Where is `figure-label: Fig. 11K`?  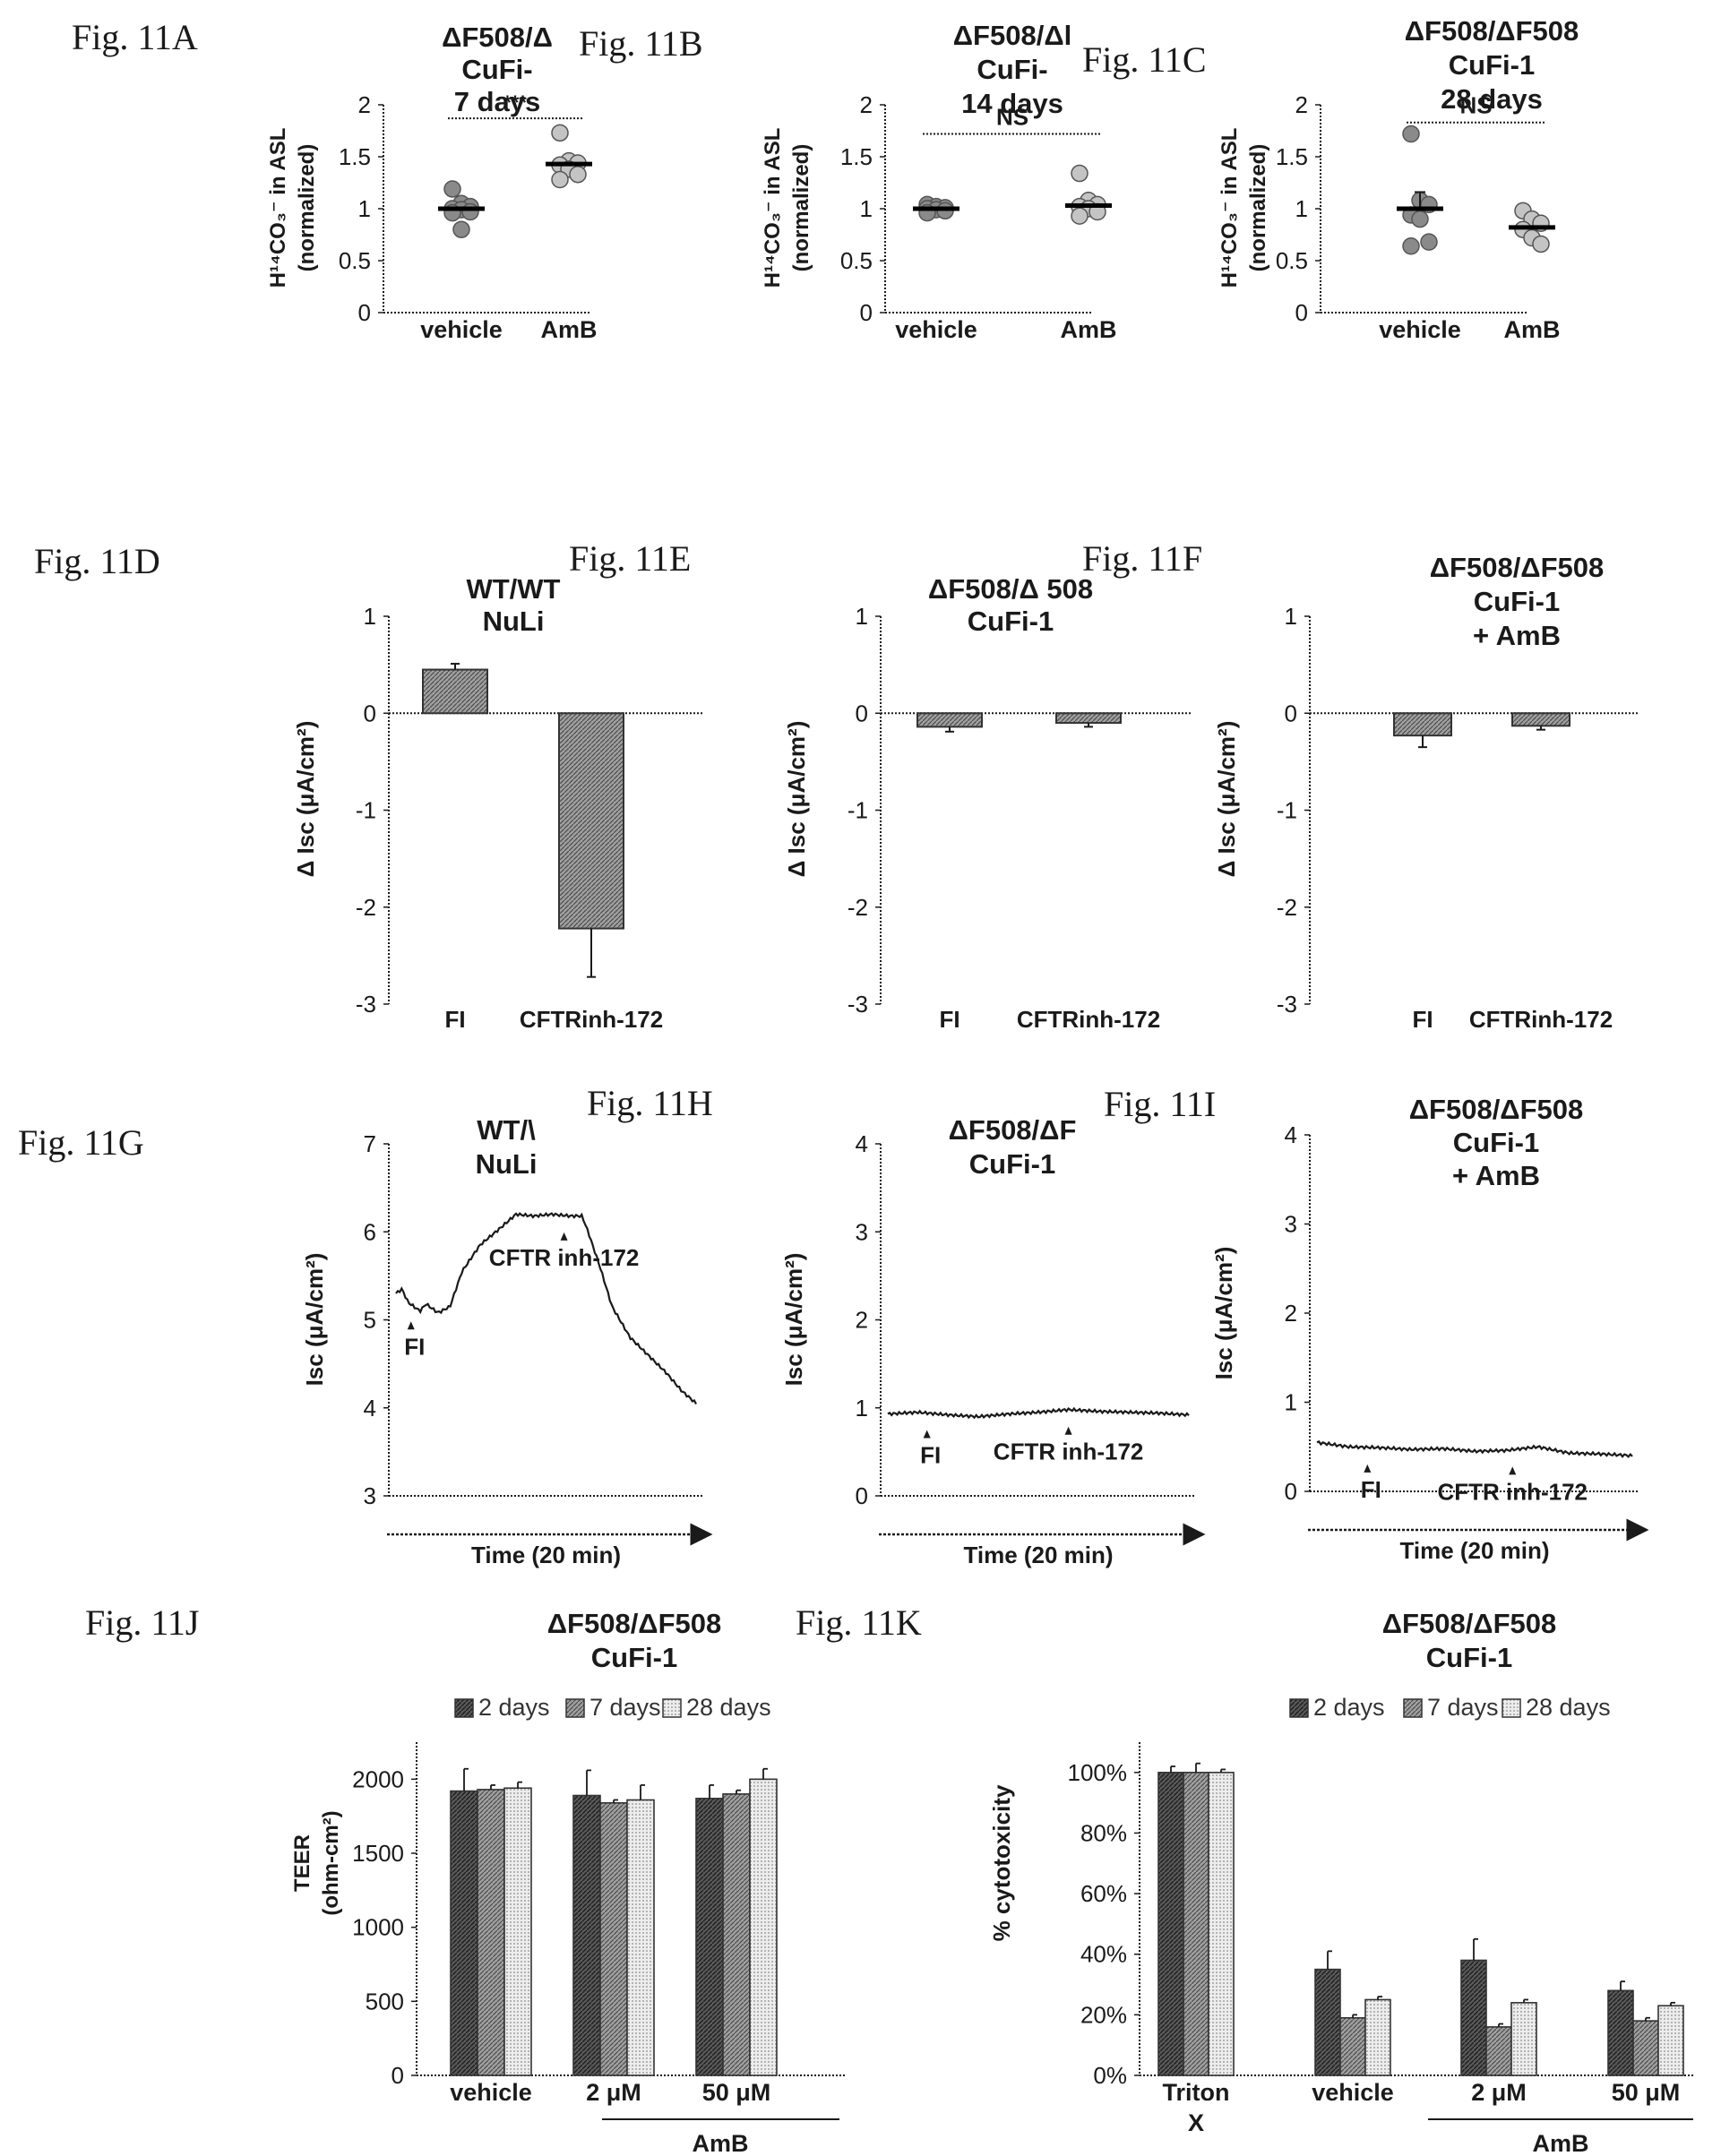 figure-label: Fig. 11K is located at coordinates (859, 1622).